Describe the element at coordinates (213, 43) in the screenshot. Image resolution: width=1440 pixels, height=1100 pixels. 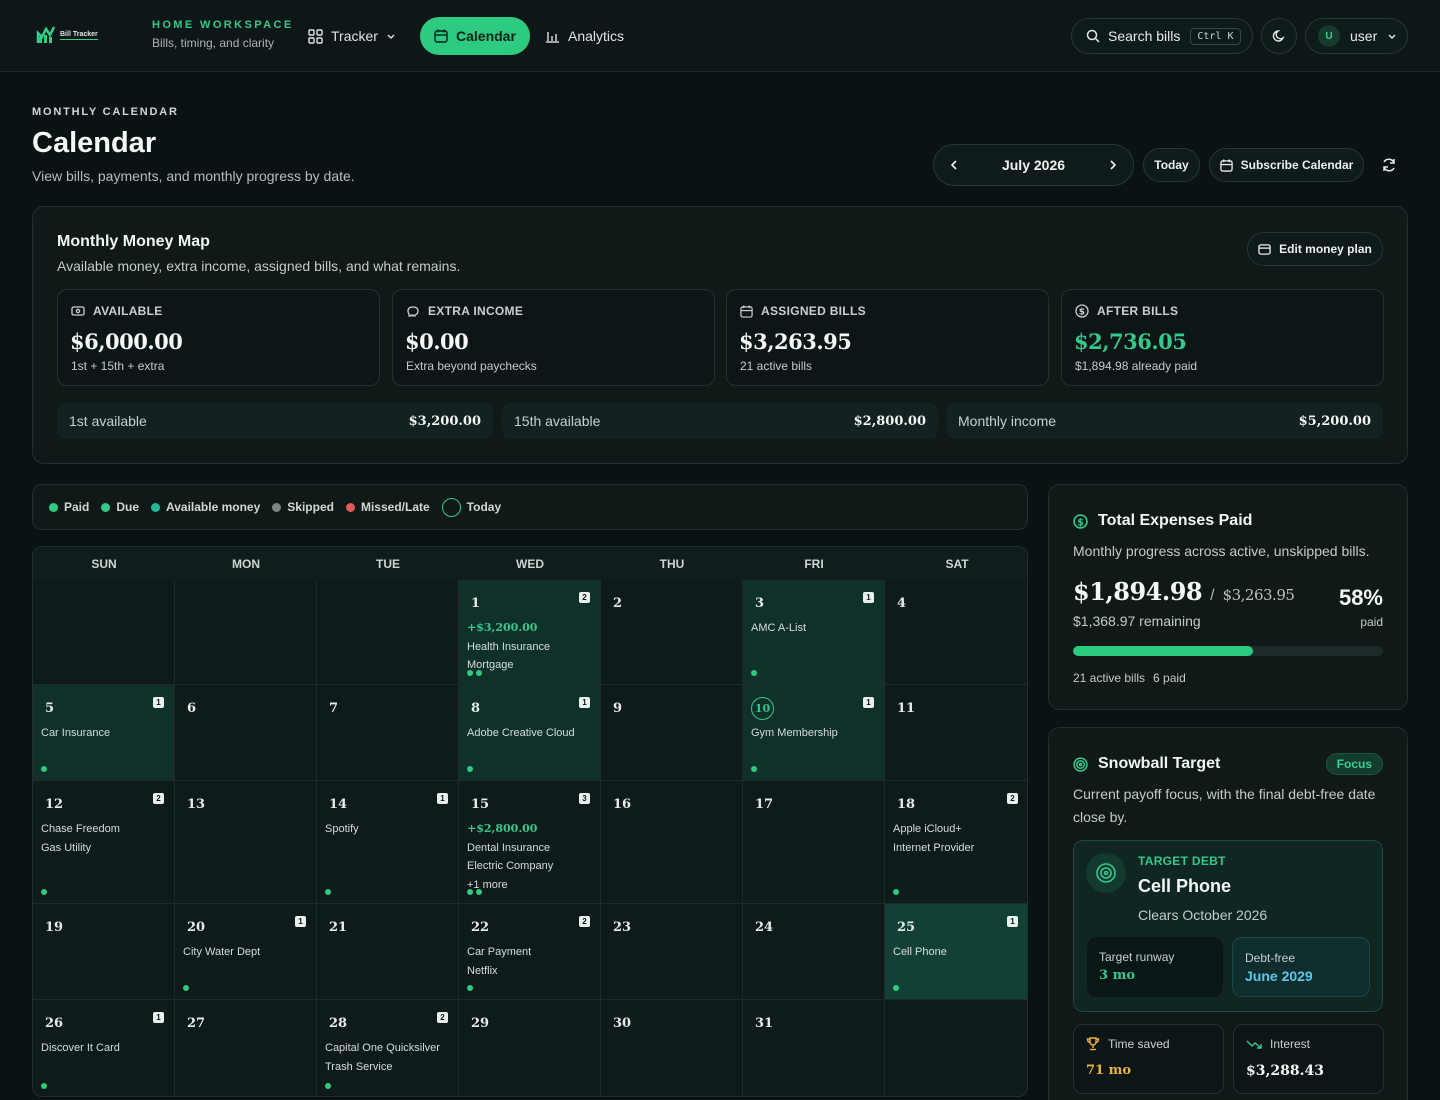
I see `workspace-subtitle: Bills, timing, and clarity` at that location.